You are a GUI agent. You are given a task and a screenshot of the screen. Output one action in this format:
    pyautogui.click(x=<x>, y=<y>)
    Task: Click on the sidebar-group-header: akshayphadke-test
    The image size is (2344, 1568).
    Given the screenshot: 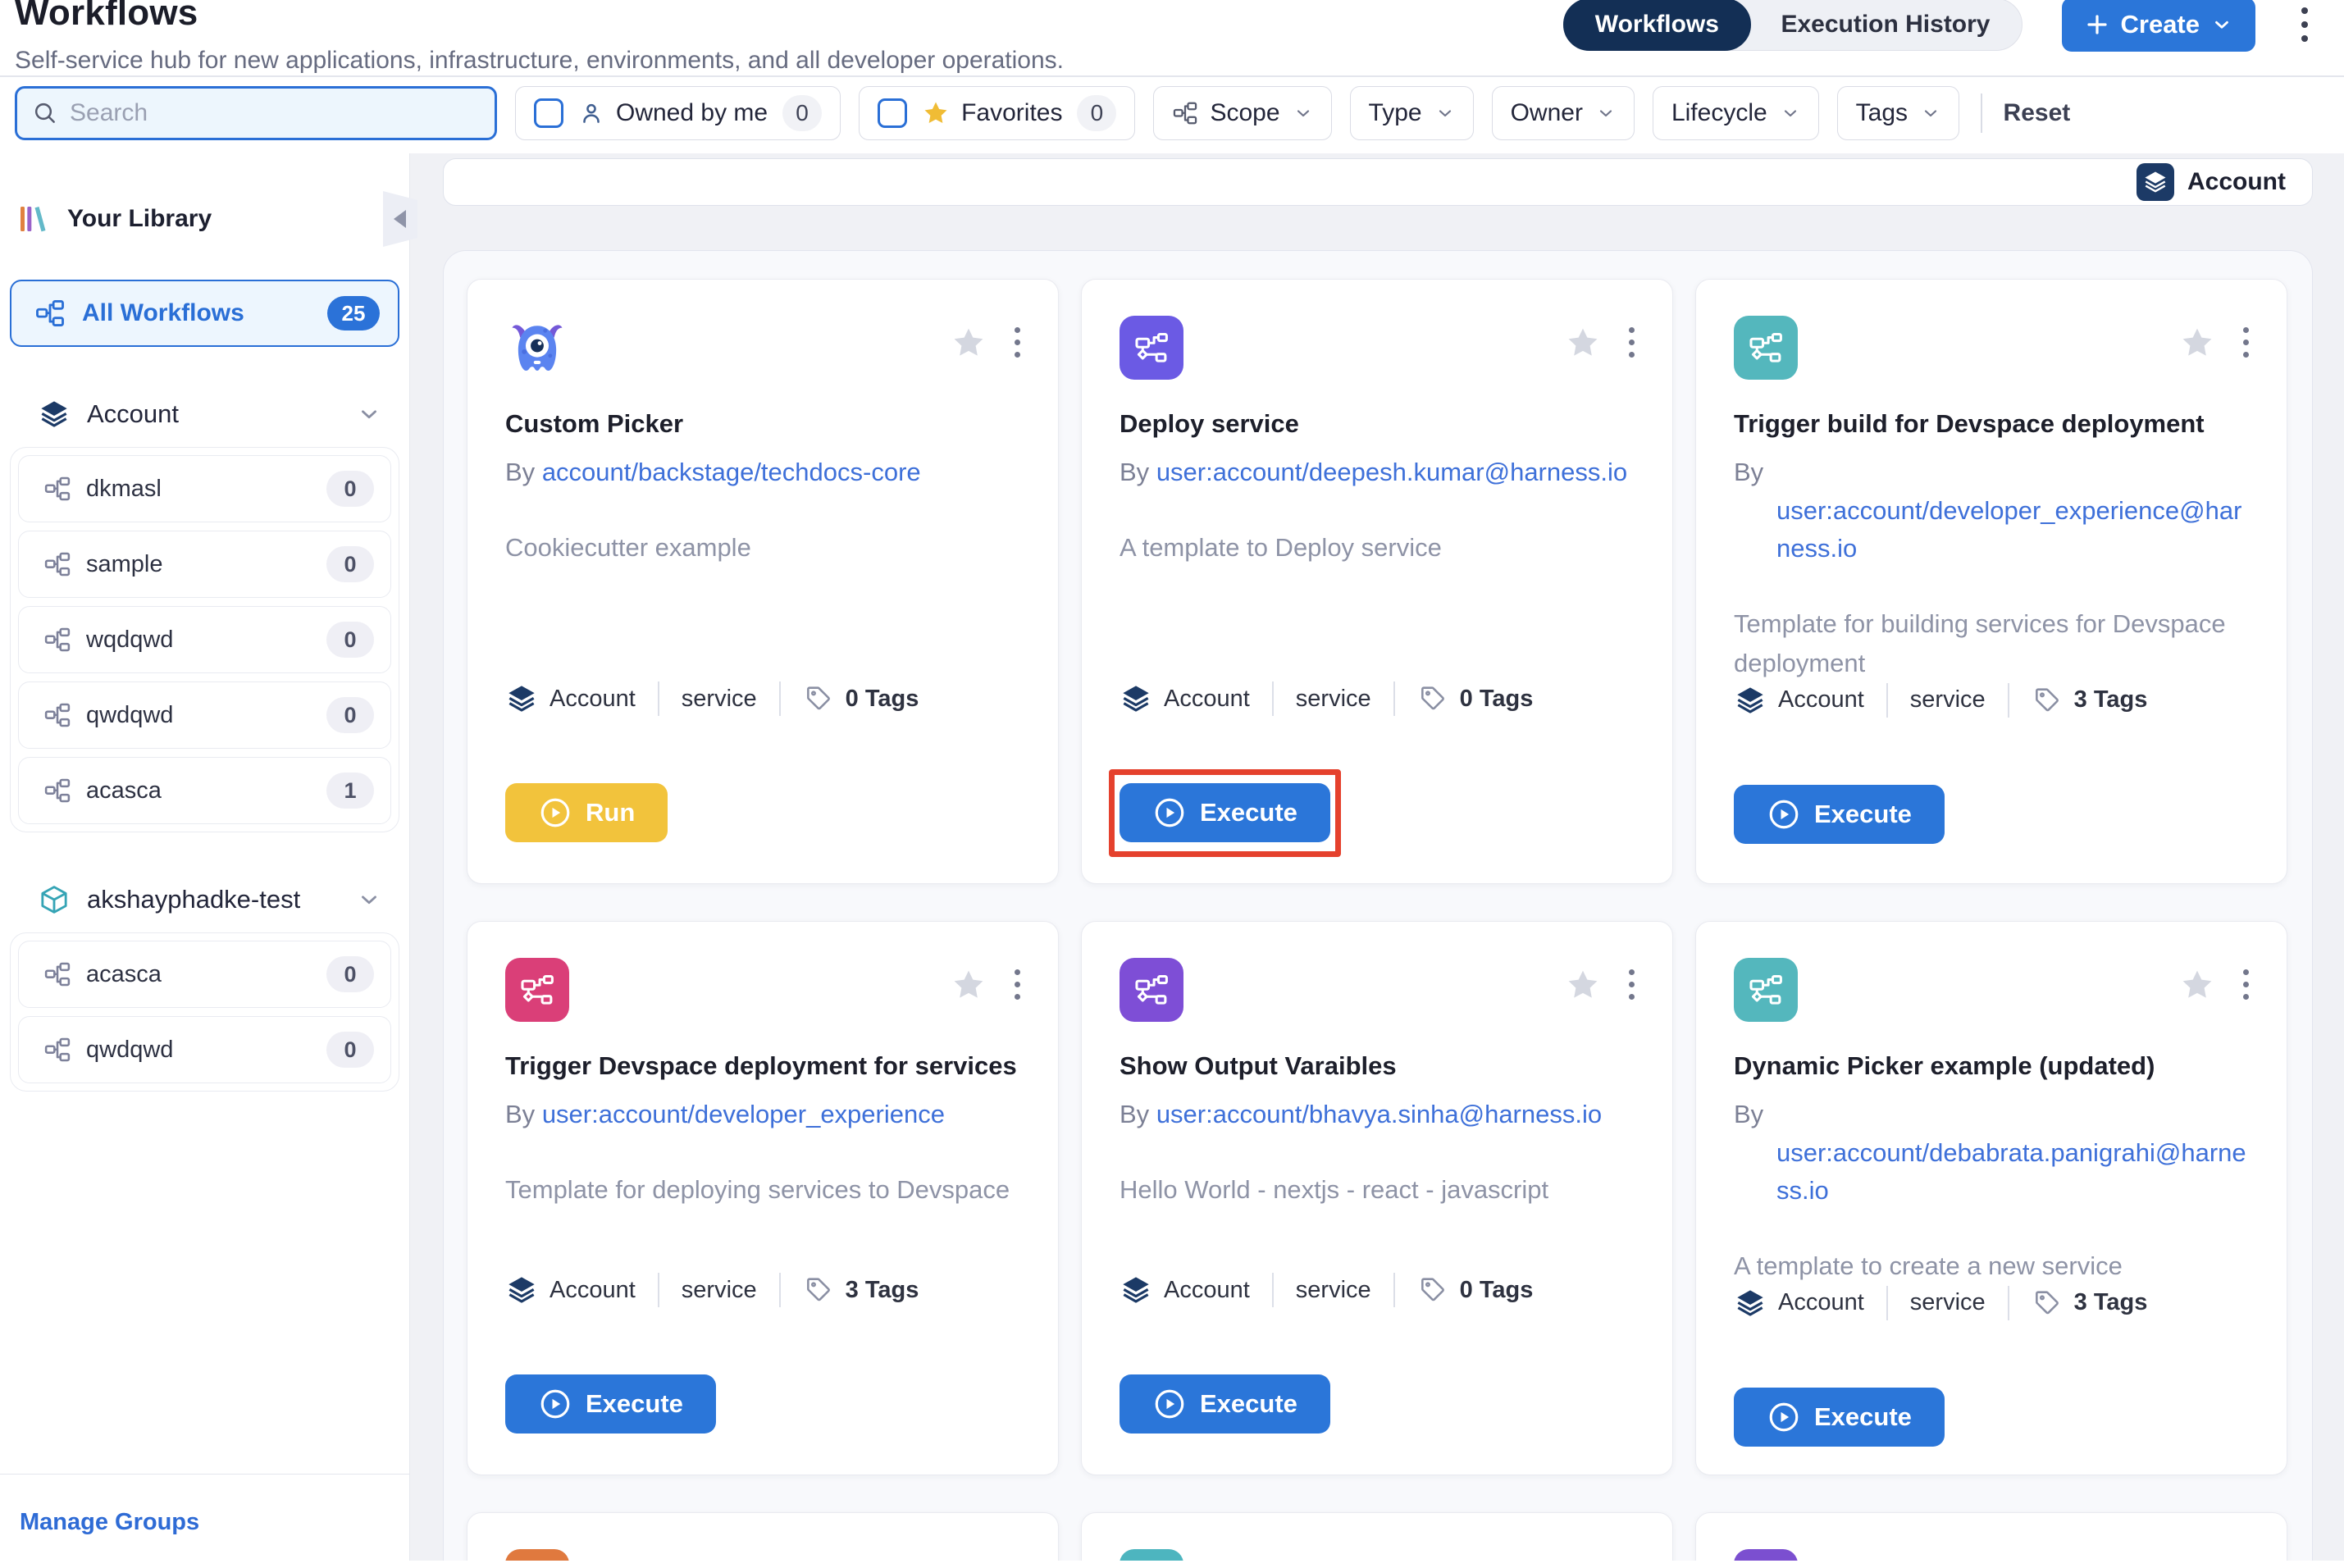 What is the action you would take?
    pyautogui.click(x=214, y=900)
    